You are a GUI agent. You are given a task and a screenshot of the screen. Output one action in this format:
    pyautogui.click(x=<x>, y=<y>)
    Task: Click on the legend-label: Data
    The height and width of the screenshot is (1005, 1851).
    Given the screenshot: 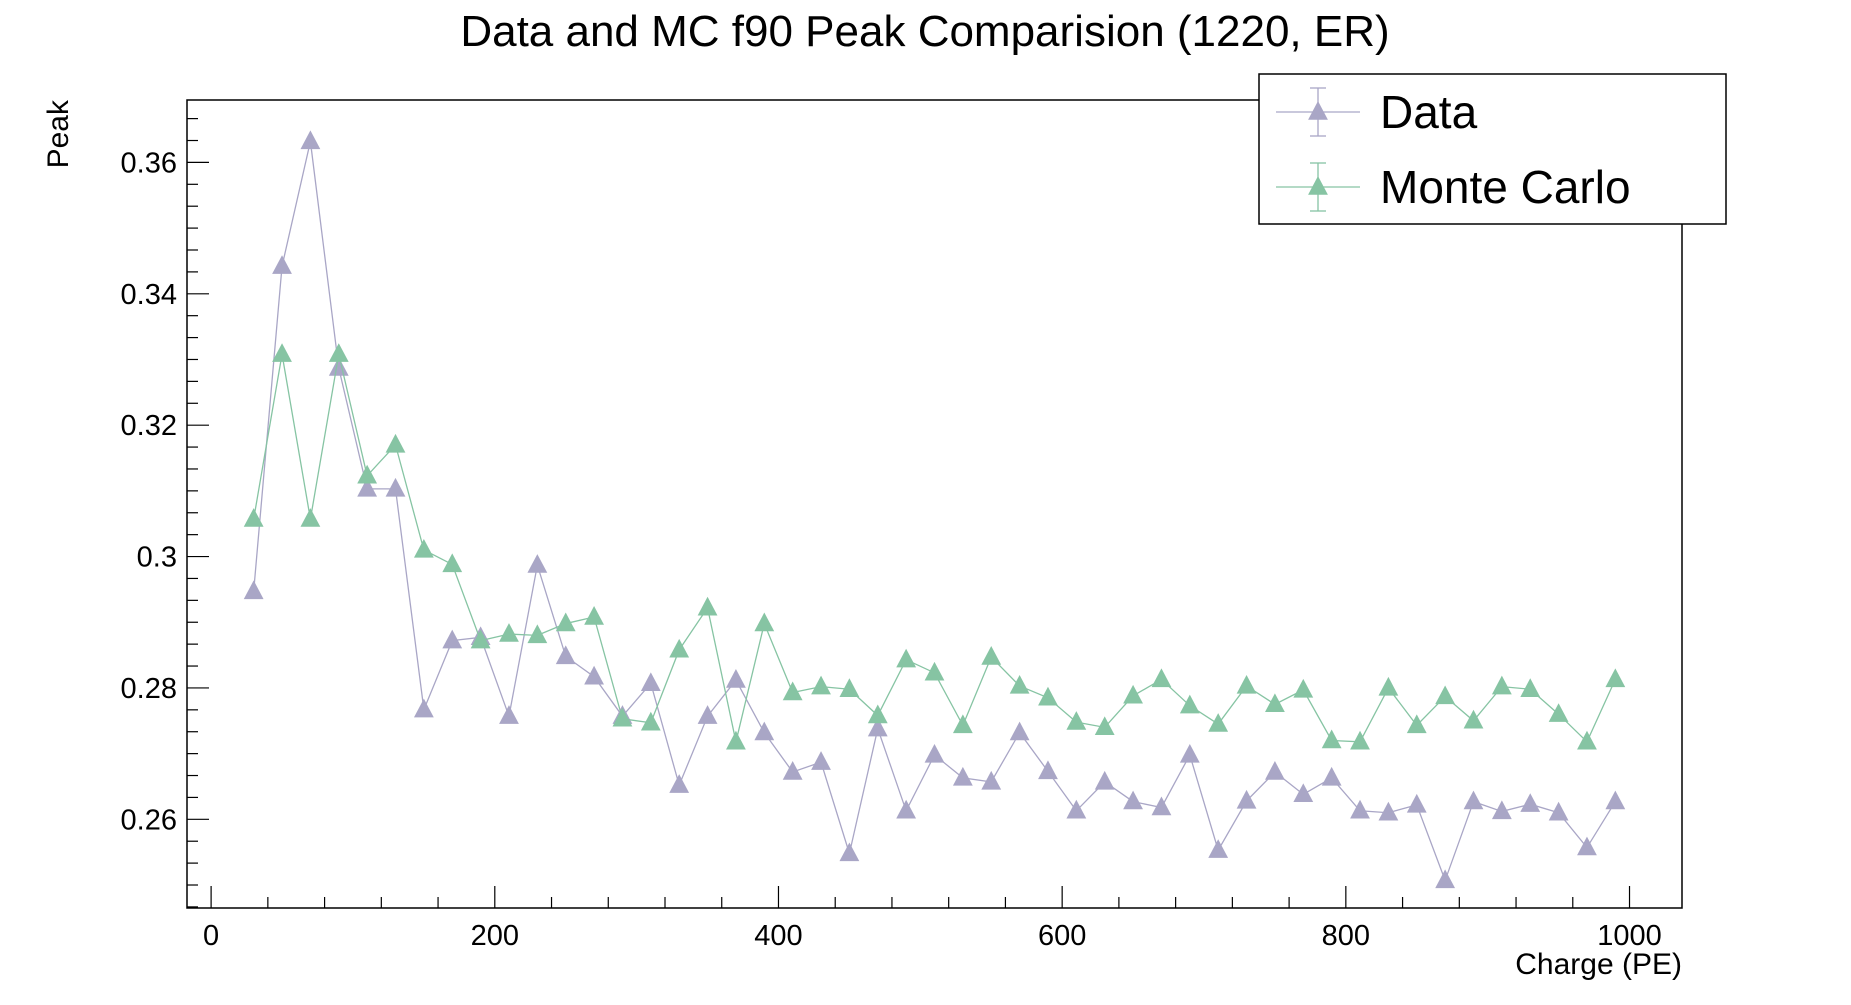 What is the action you would take?
    pyautogui.click(x=1429, y=112)
    